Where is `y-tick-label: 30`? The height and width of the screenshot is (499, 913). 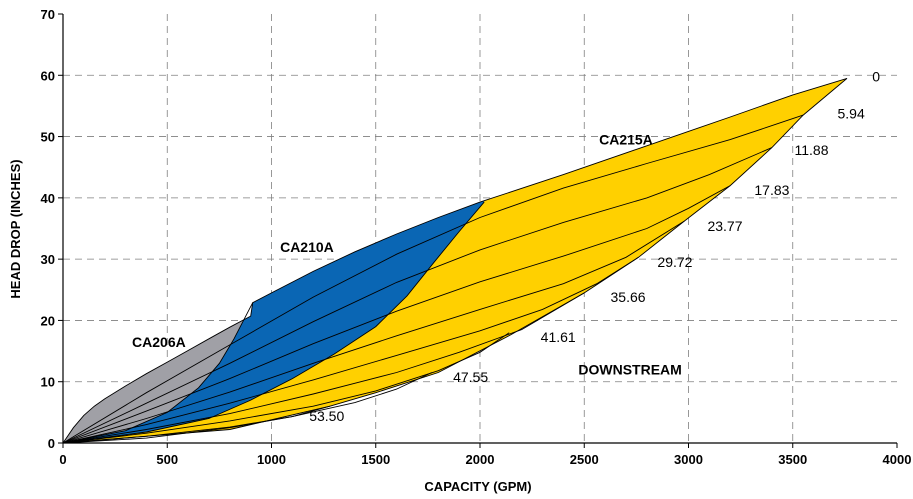 y-tick-label: 30 is located at coordinates (48, 259).